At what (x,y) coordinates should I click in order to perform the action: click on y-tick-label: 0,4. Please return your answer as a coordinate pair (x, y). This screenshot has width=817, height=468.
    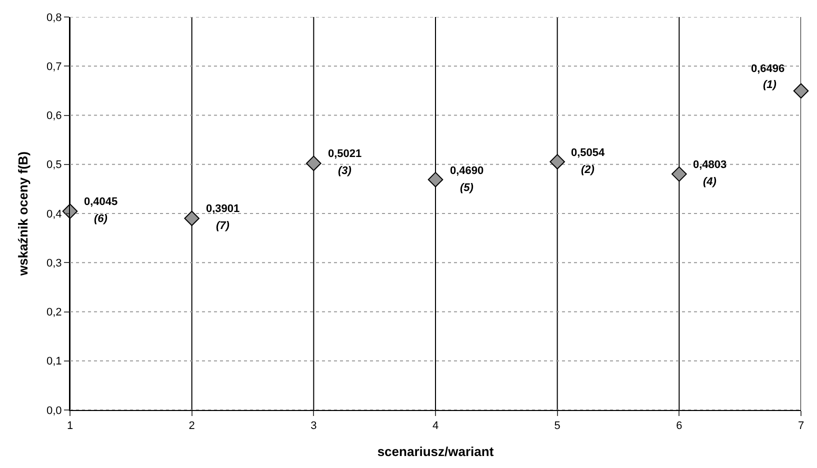
    Looking at the image, I should click on (54, 214).